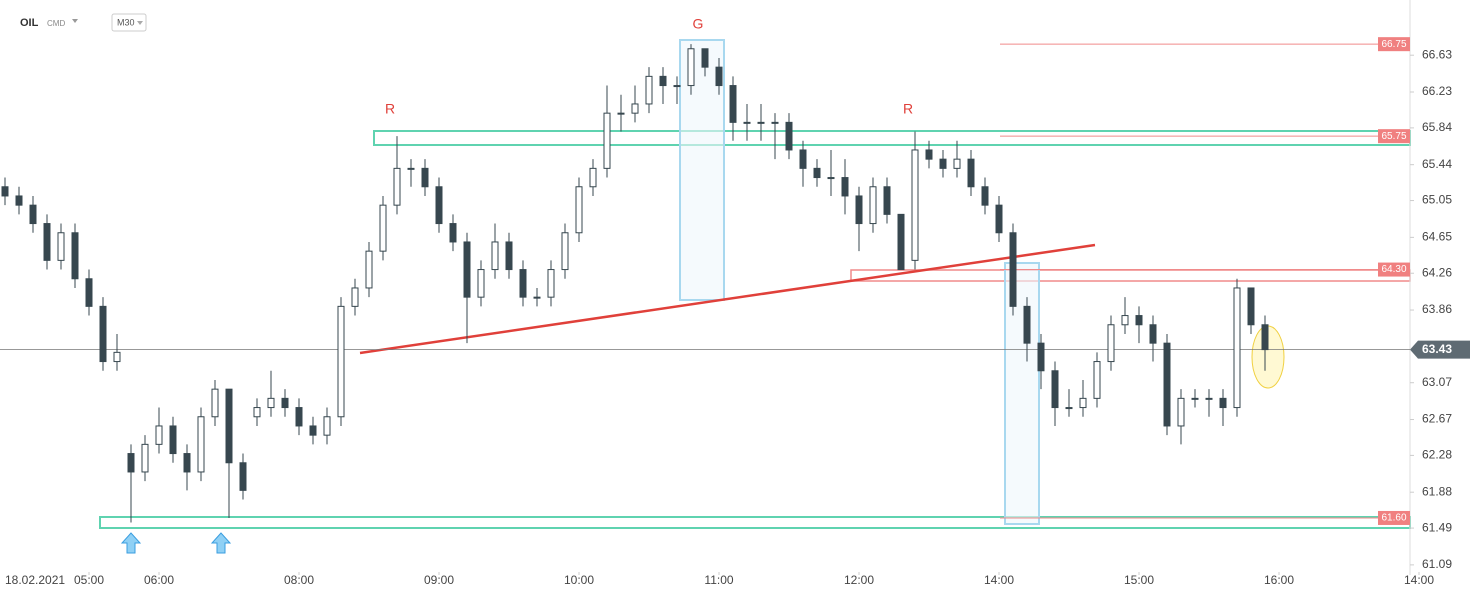 The height and width of the screenshot is (598, 1482). Describe the element at coordinates (1437, 127) in the screenshot. I see `y-tick-label: 65.84` at that location.